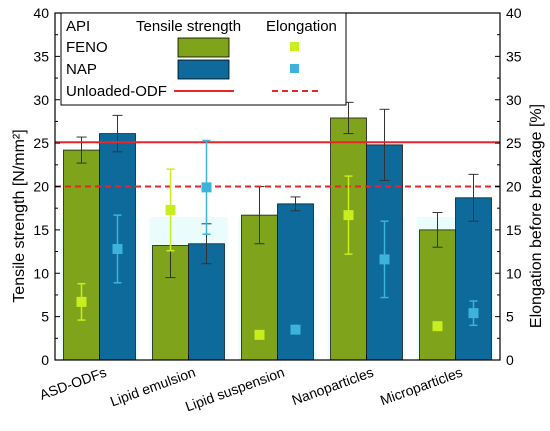 This screenshot has width=550, height=431. I want to click on legend-swatch-feno-point, so click(294, 46).